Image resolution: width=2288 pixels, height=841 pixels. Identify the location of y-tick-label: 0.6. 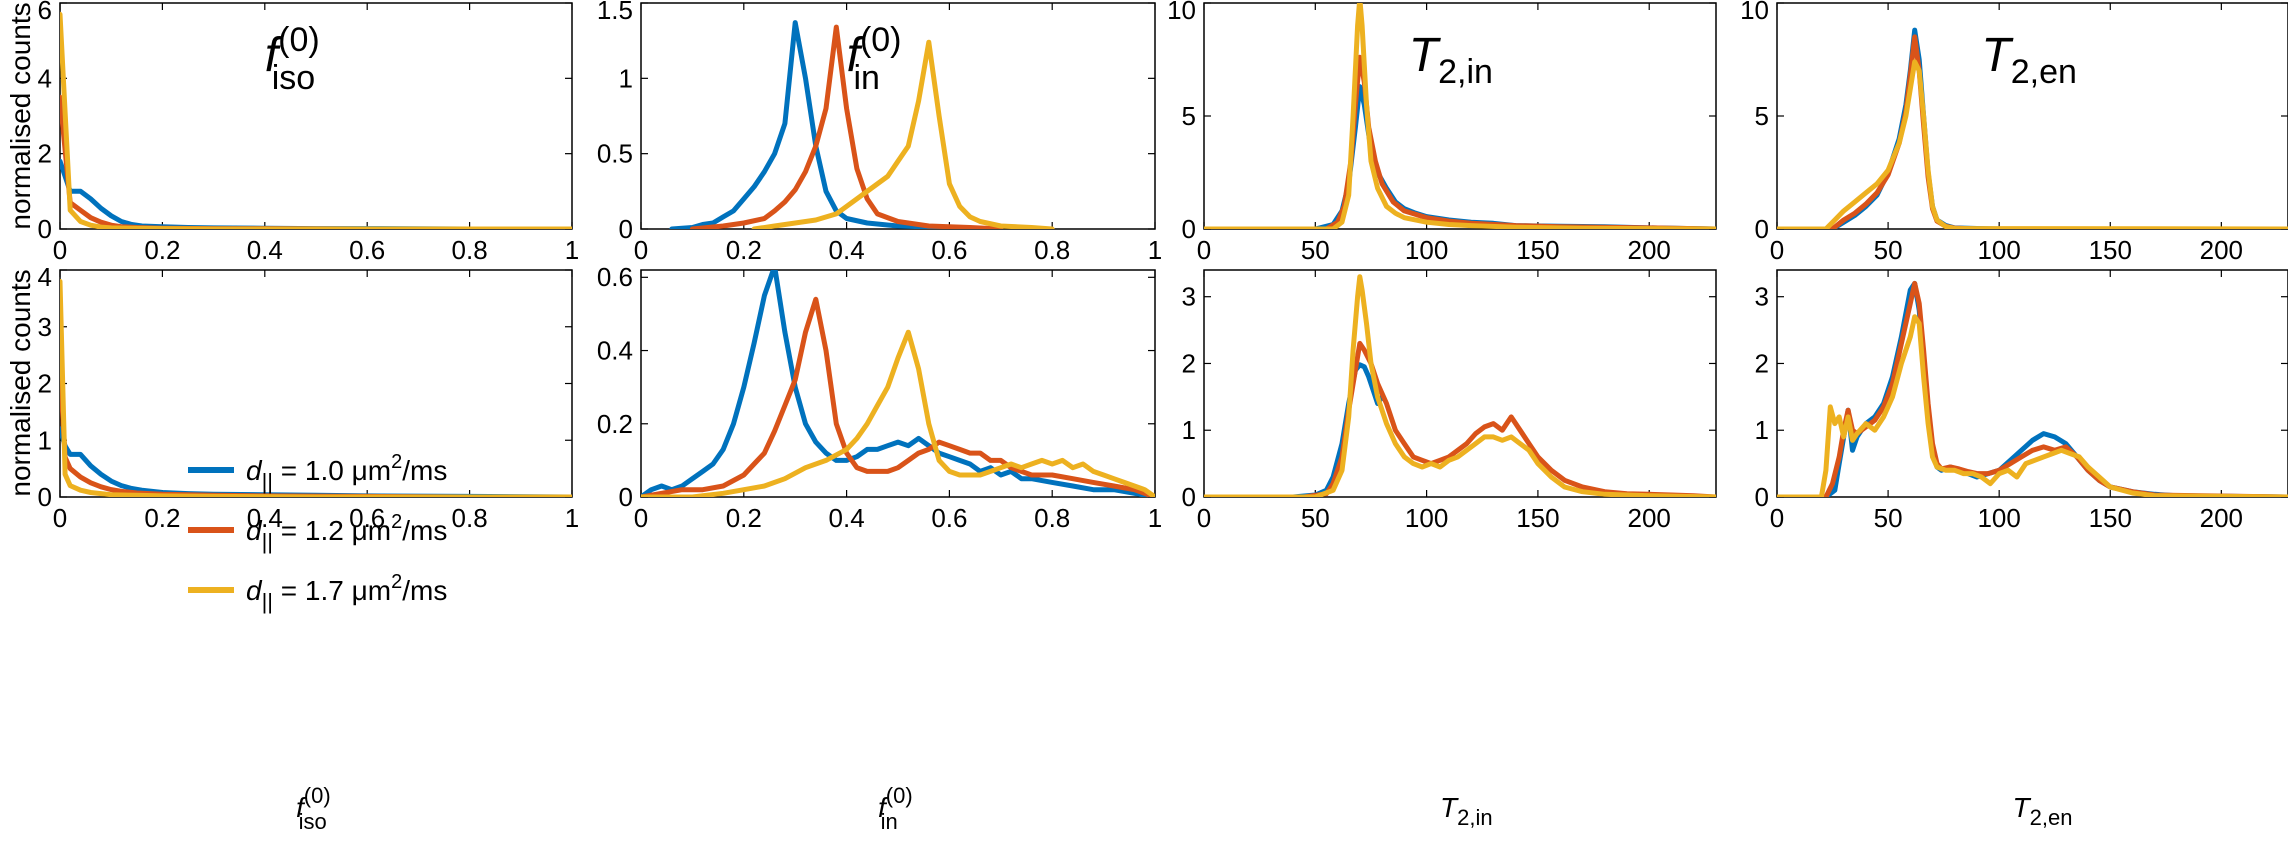
(615, 277).